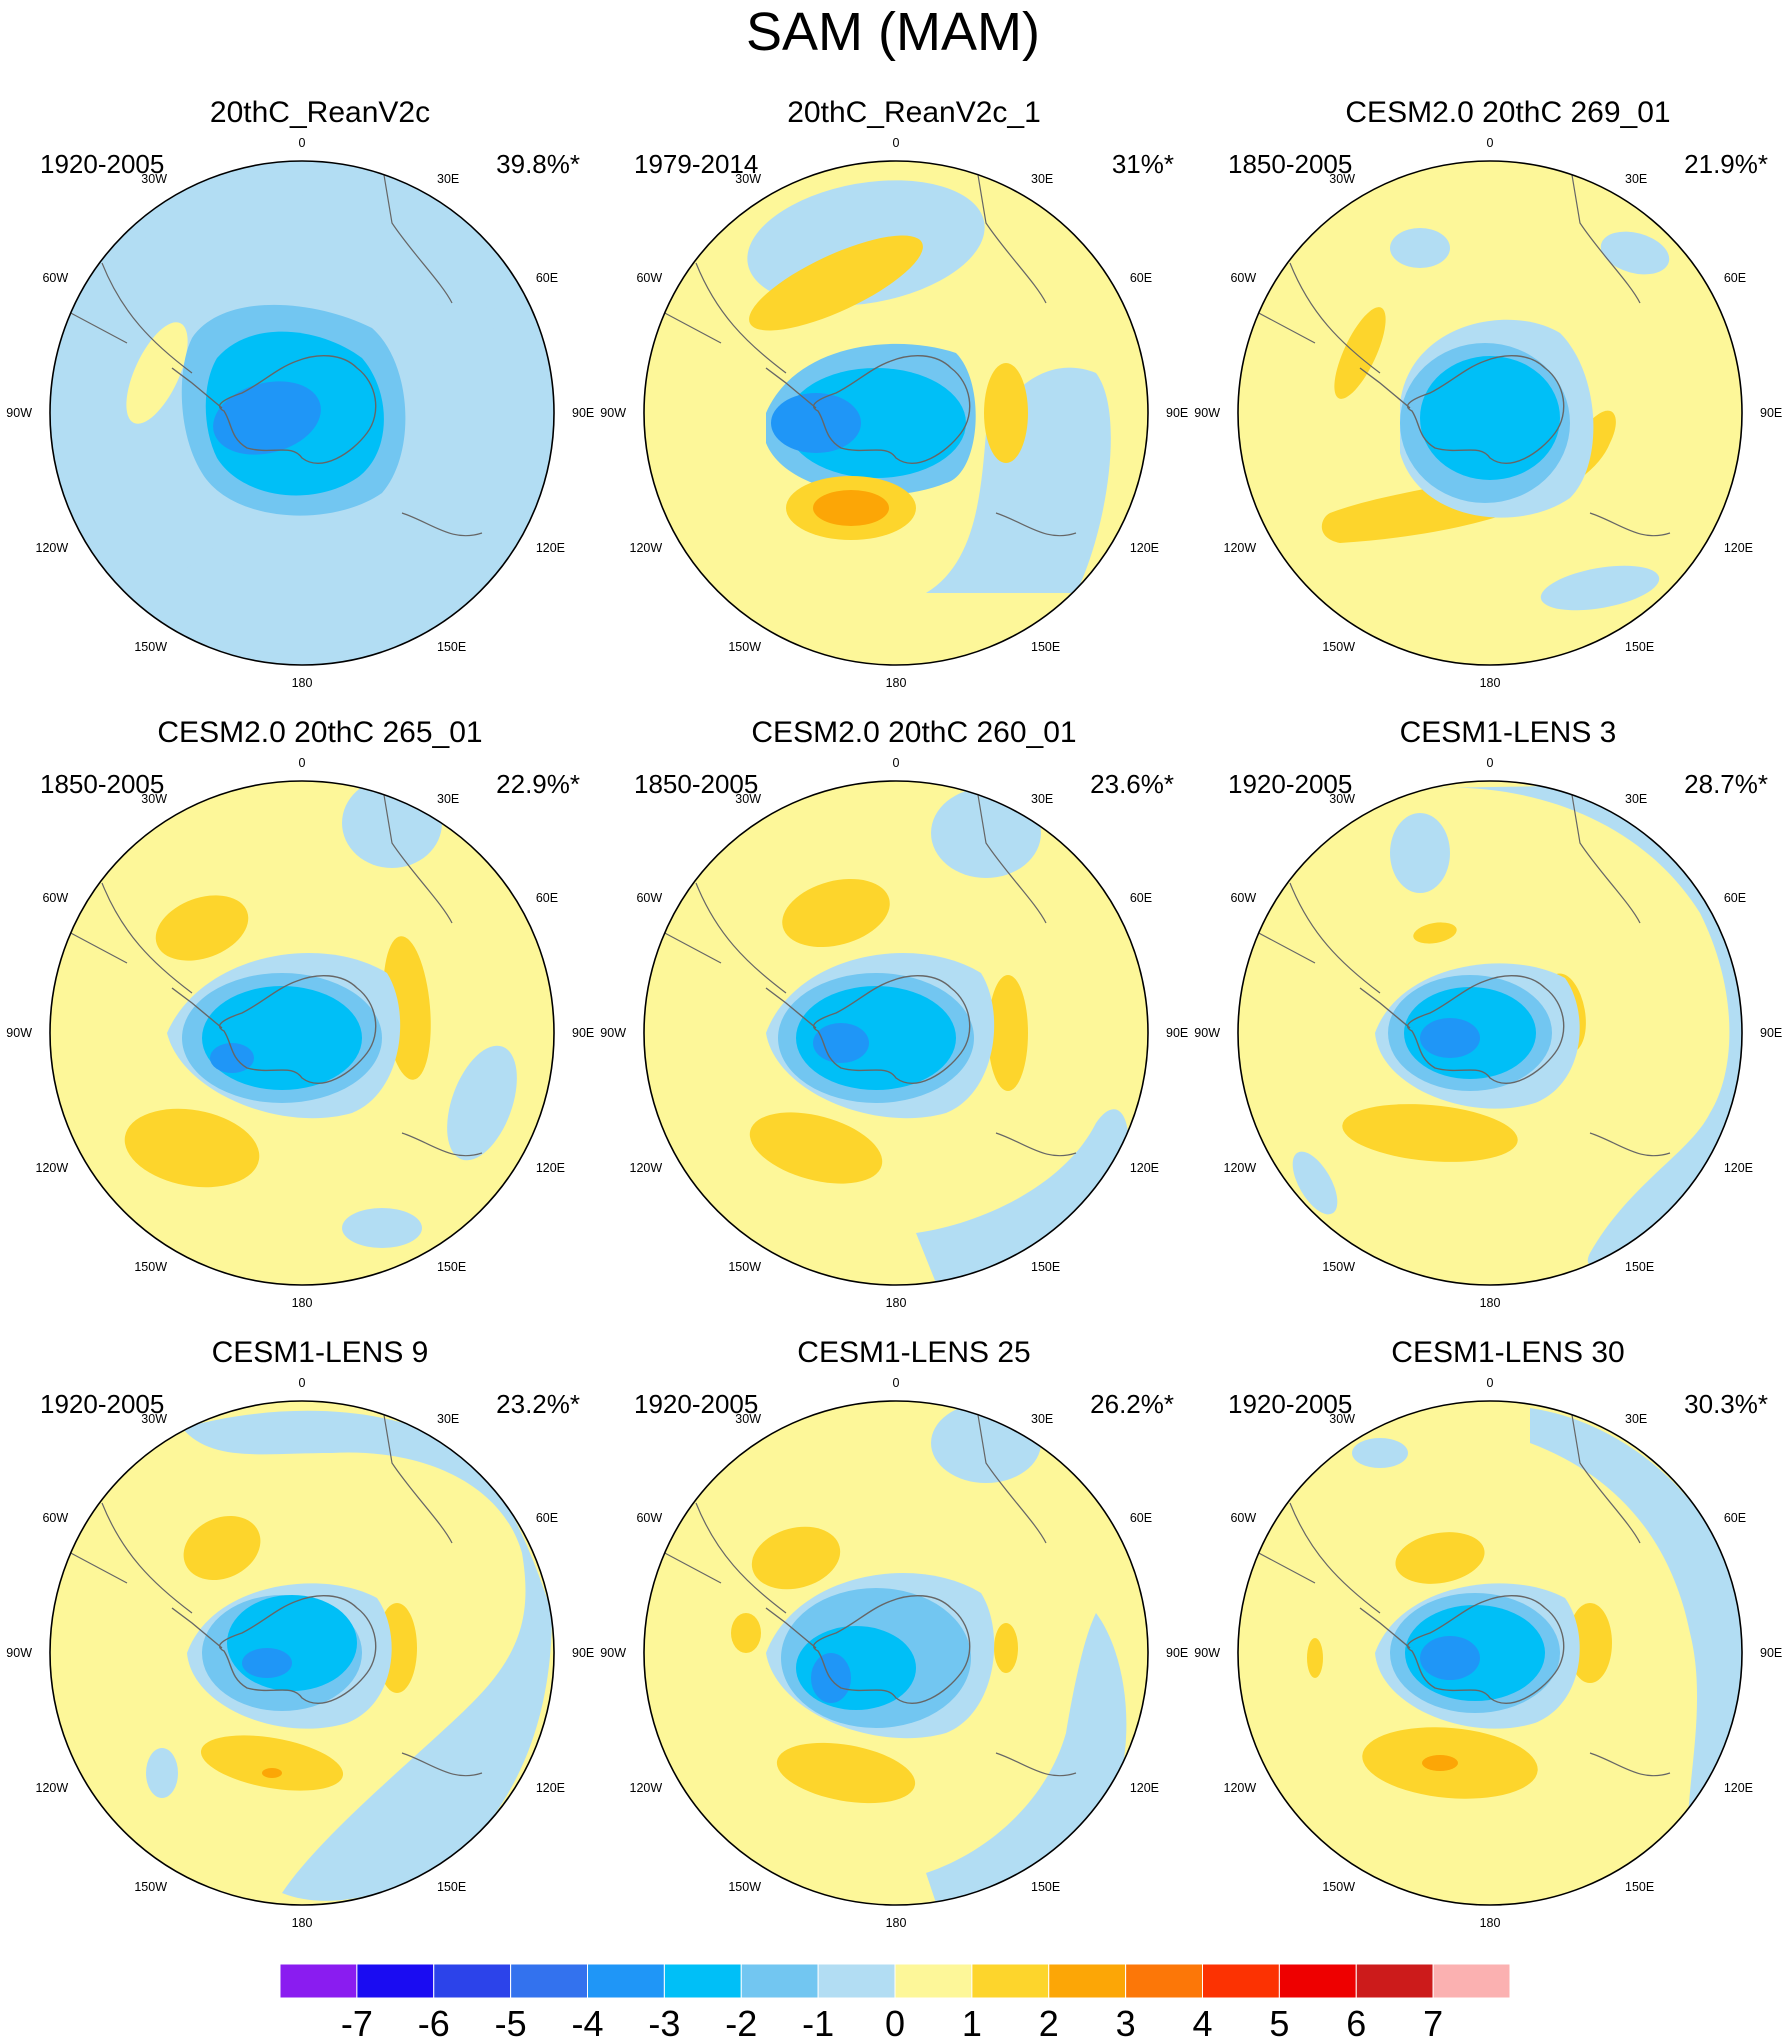 The width and height of the screenshot is (1786, 2042). I want to click on panel-variance: 23.6%*, so click(1132, 784).